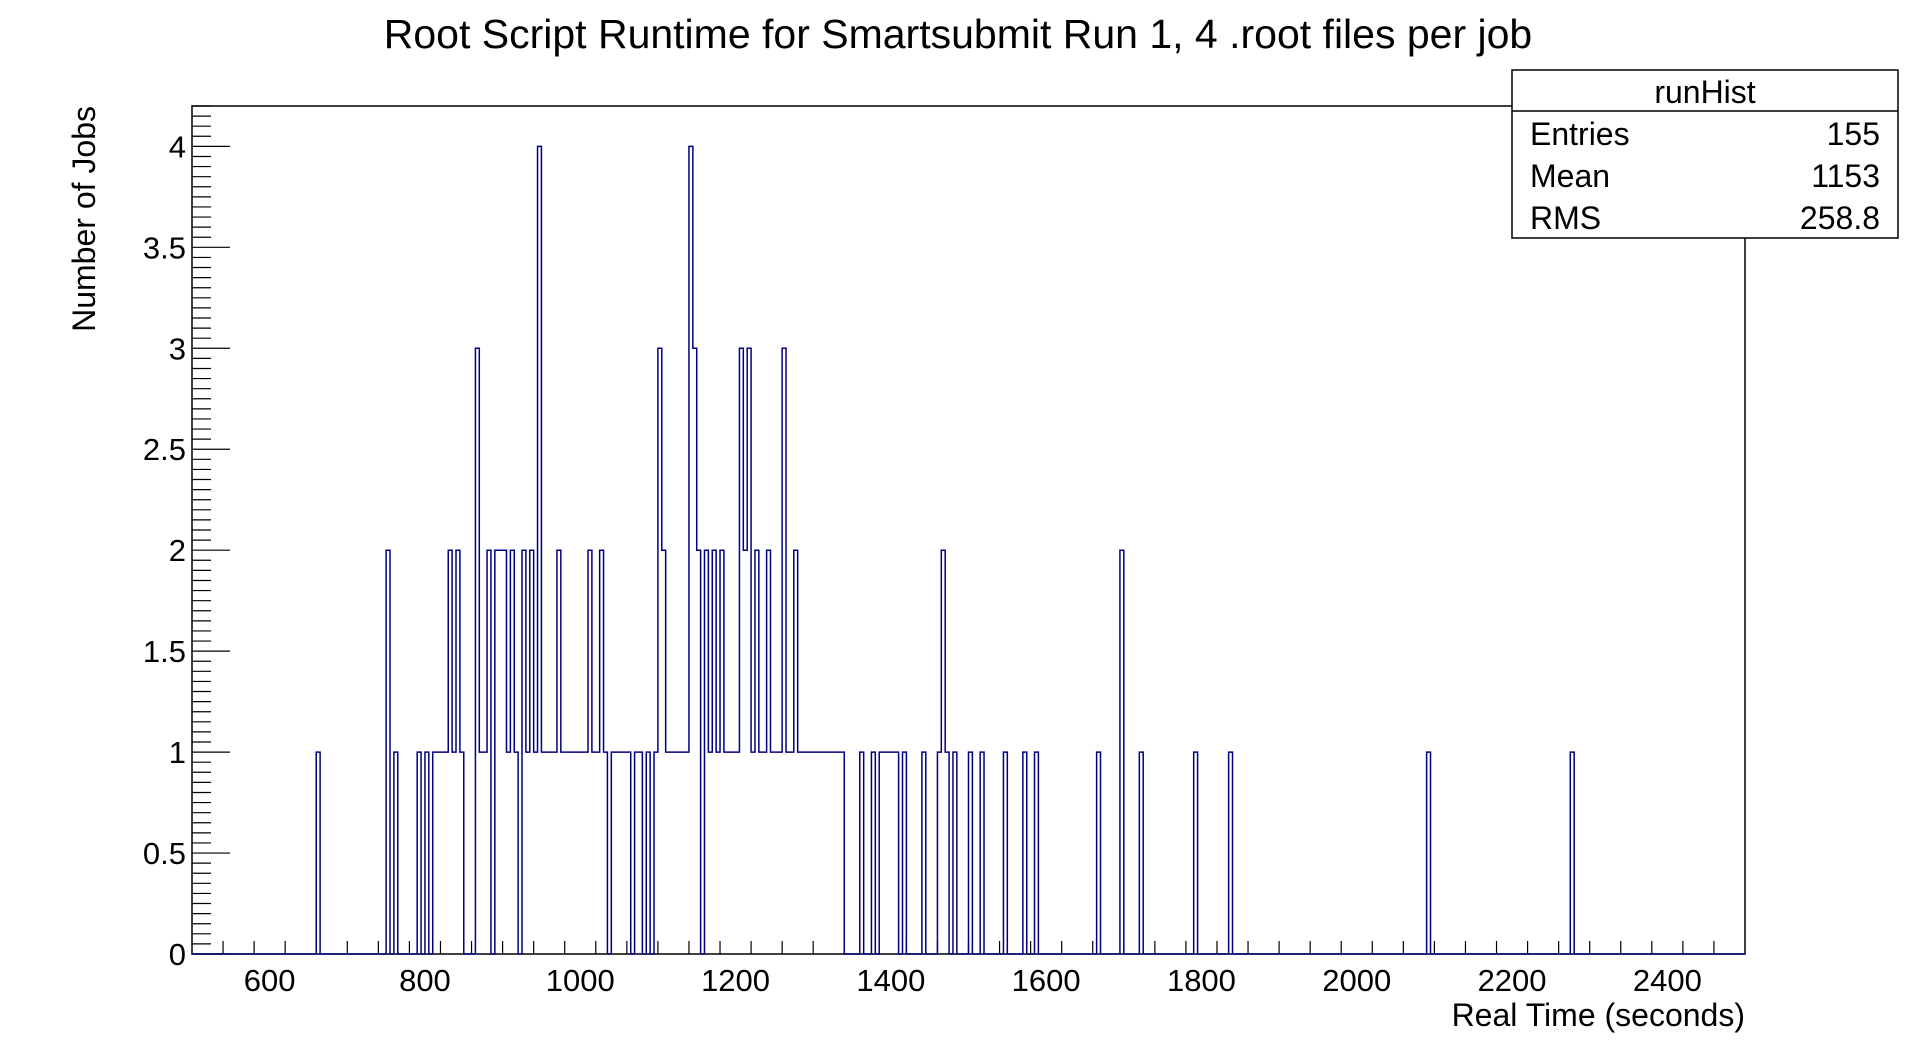 This screenshot has width=1916, height=1052. I want to click on stats-box-title: runHist, so click(1704, 92).